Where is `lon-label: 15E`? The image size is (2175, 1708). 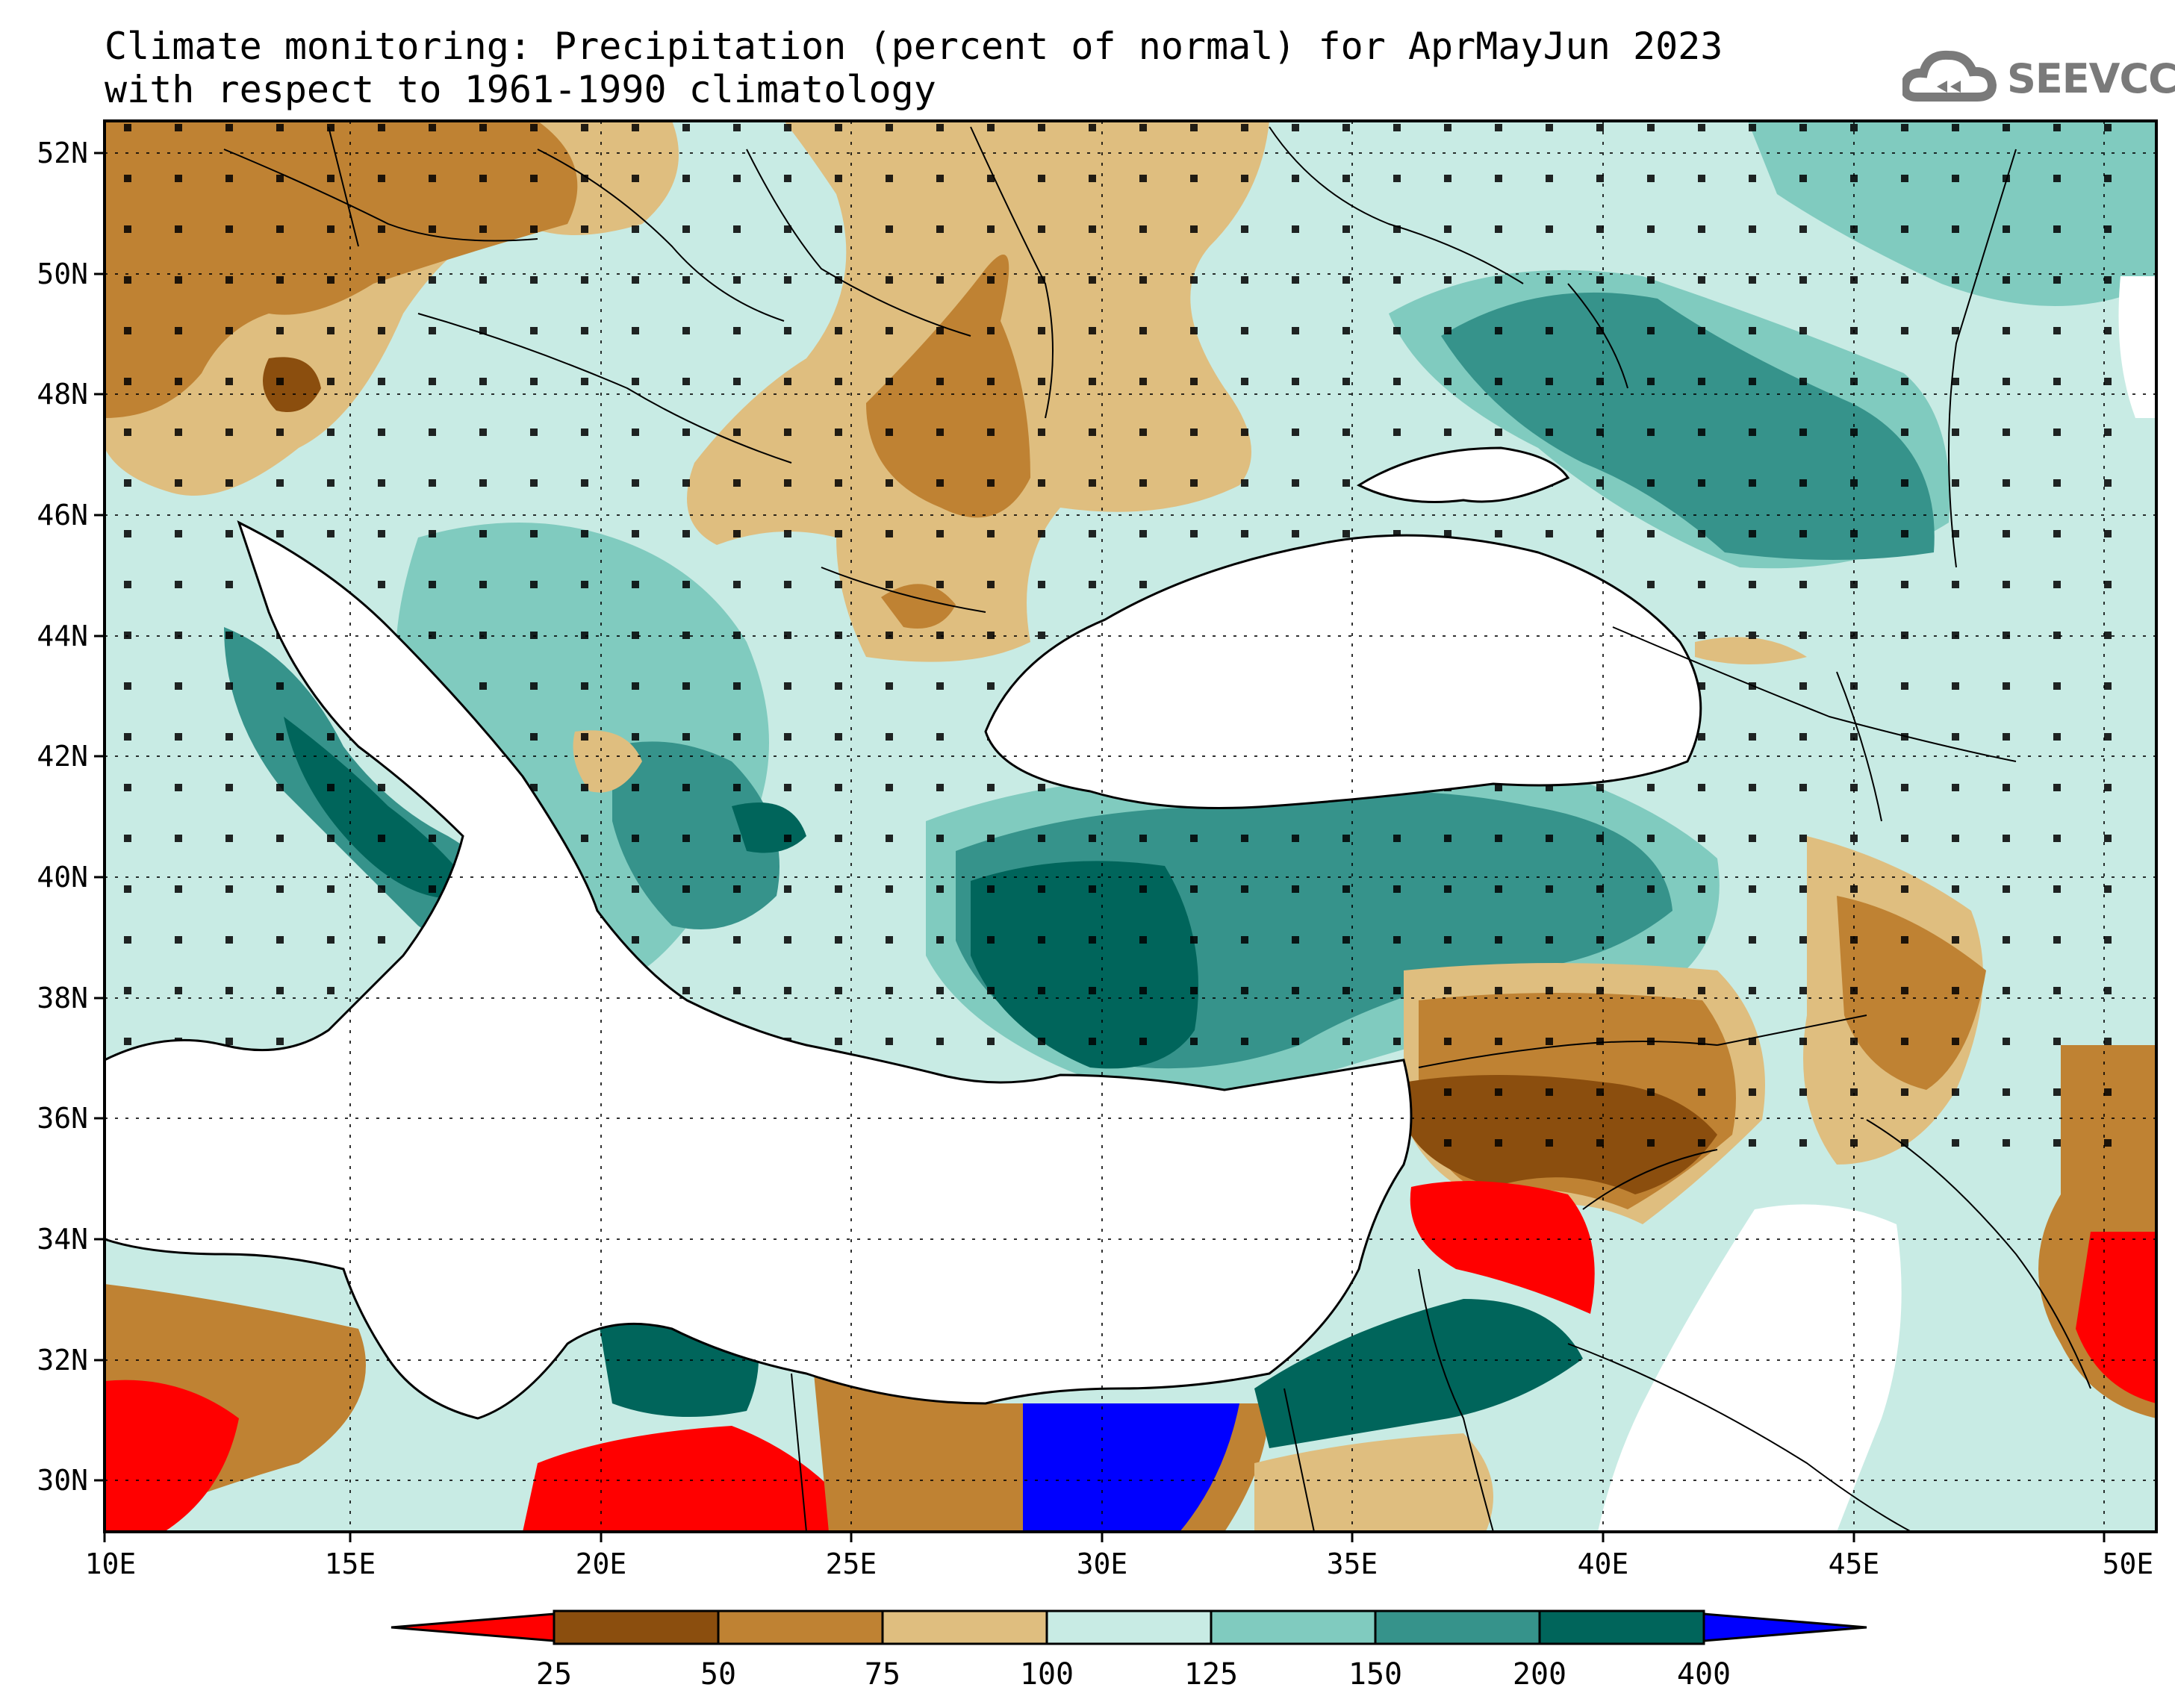
lon-label: 15E is located at coordinates (350, 1564).